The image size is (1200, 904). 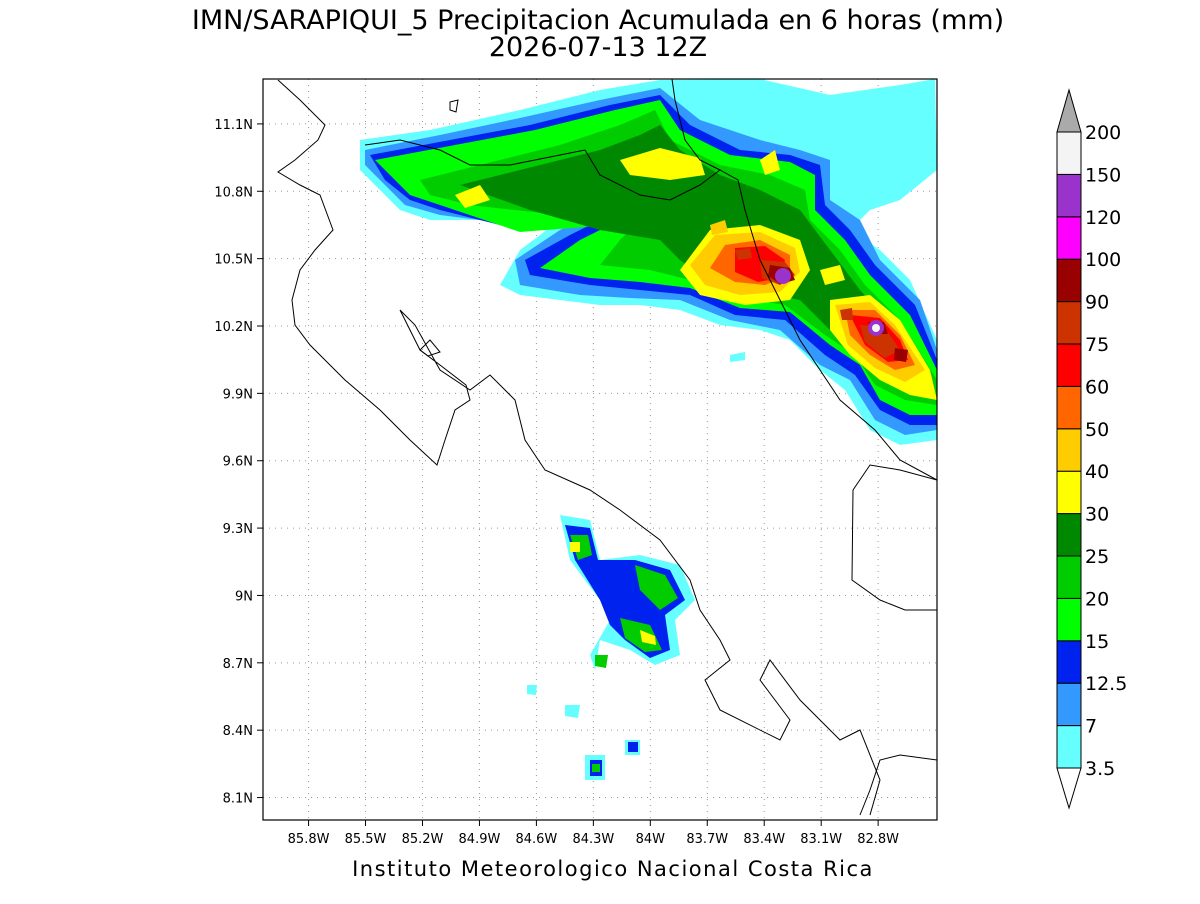 What do you see at coordinates (1097, 515) in the screenshot?
I see `colorbar-label: 30` at bounding box center [1097, 515].